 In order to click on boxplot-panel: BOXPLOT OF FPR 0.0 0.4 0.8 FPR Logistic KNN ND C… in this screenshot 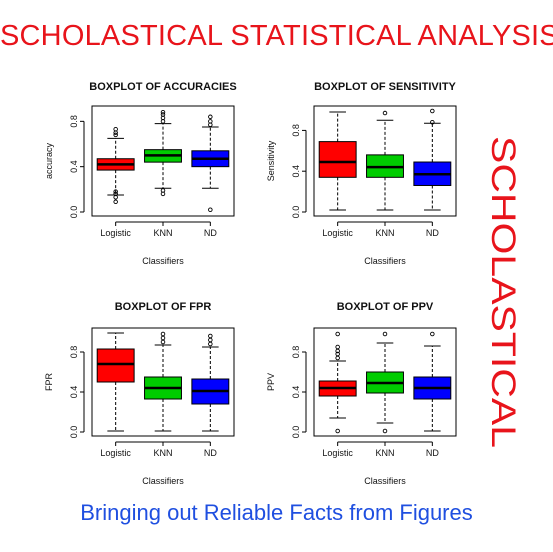, I will do `click(139, 393)`.